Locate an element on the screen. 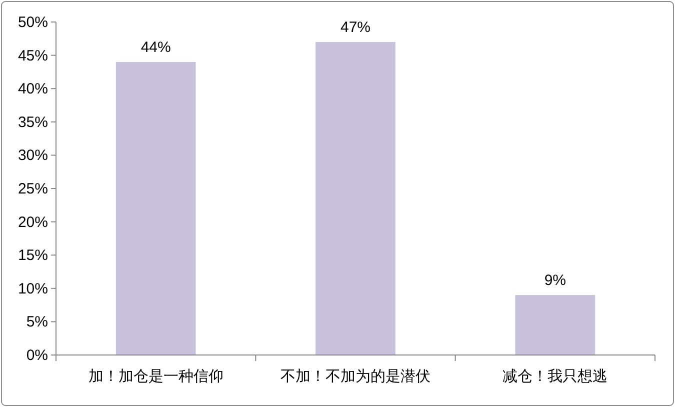  x-tick-label: 不加！不加为的是潜伏 is located at coordinates (355, 376).